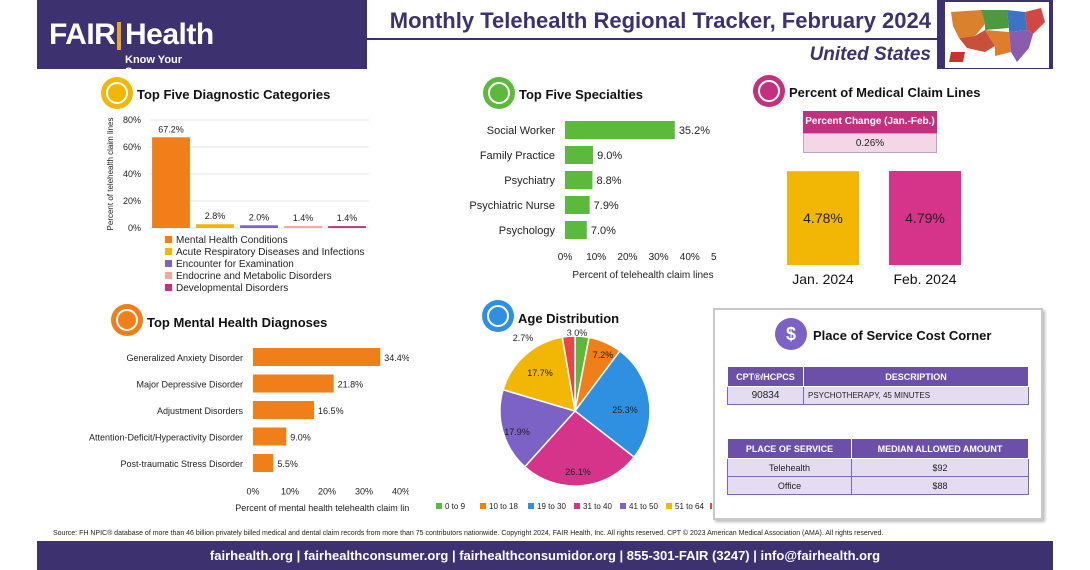 The width and height of the screenshot is (1090, 570). Describe the element at coordinates (171, 129) in the screenshot. I see `data-label: 67.2%` at that location.